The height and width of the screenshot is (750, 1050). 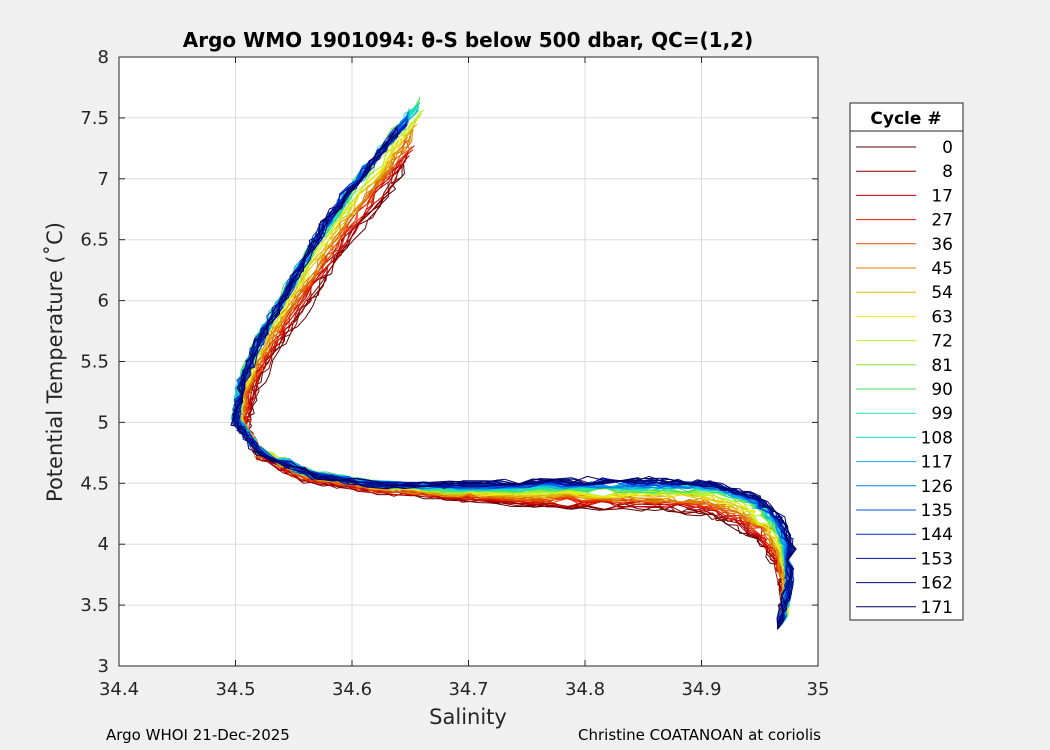 What do you see at coordinates (942, 245) in the screenshot?
I see `legend-entry-label: 36` at bounding box center [942, 245].